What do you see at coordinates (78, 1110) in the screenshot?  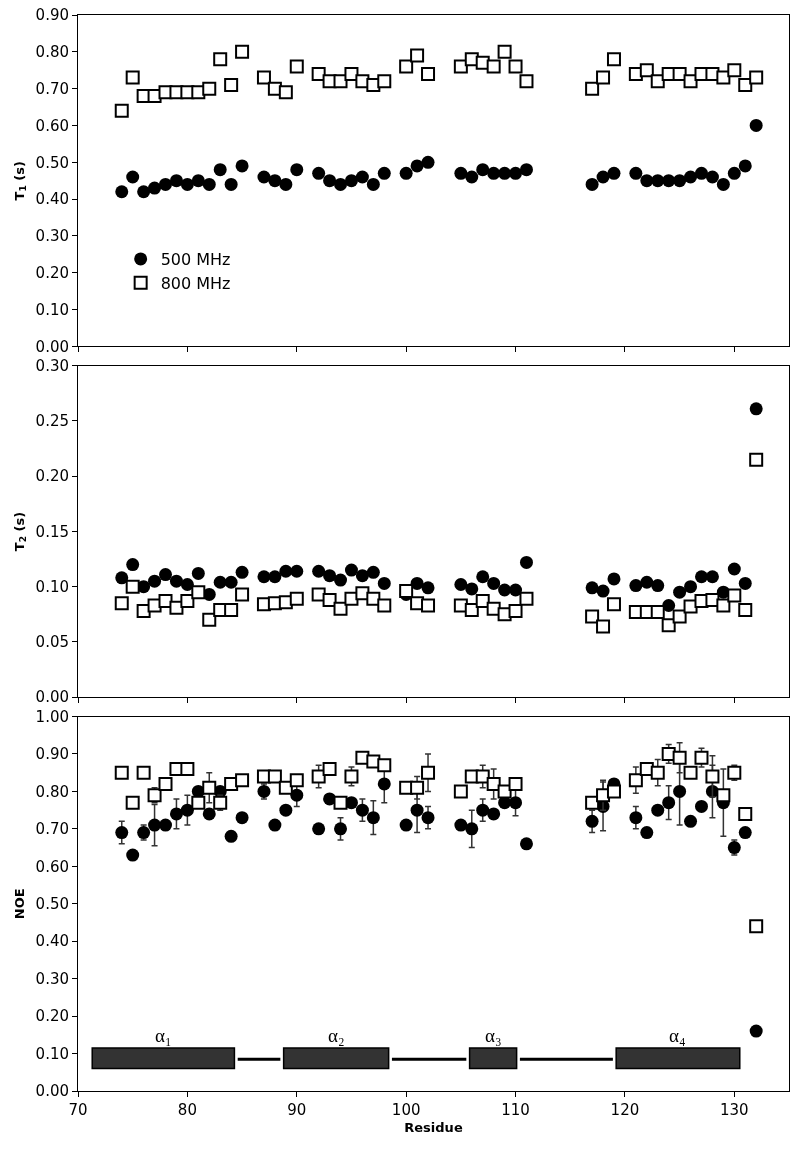 I see `x-tick-label: 70` at bounding box center [78, 1110].